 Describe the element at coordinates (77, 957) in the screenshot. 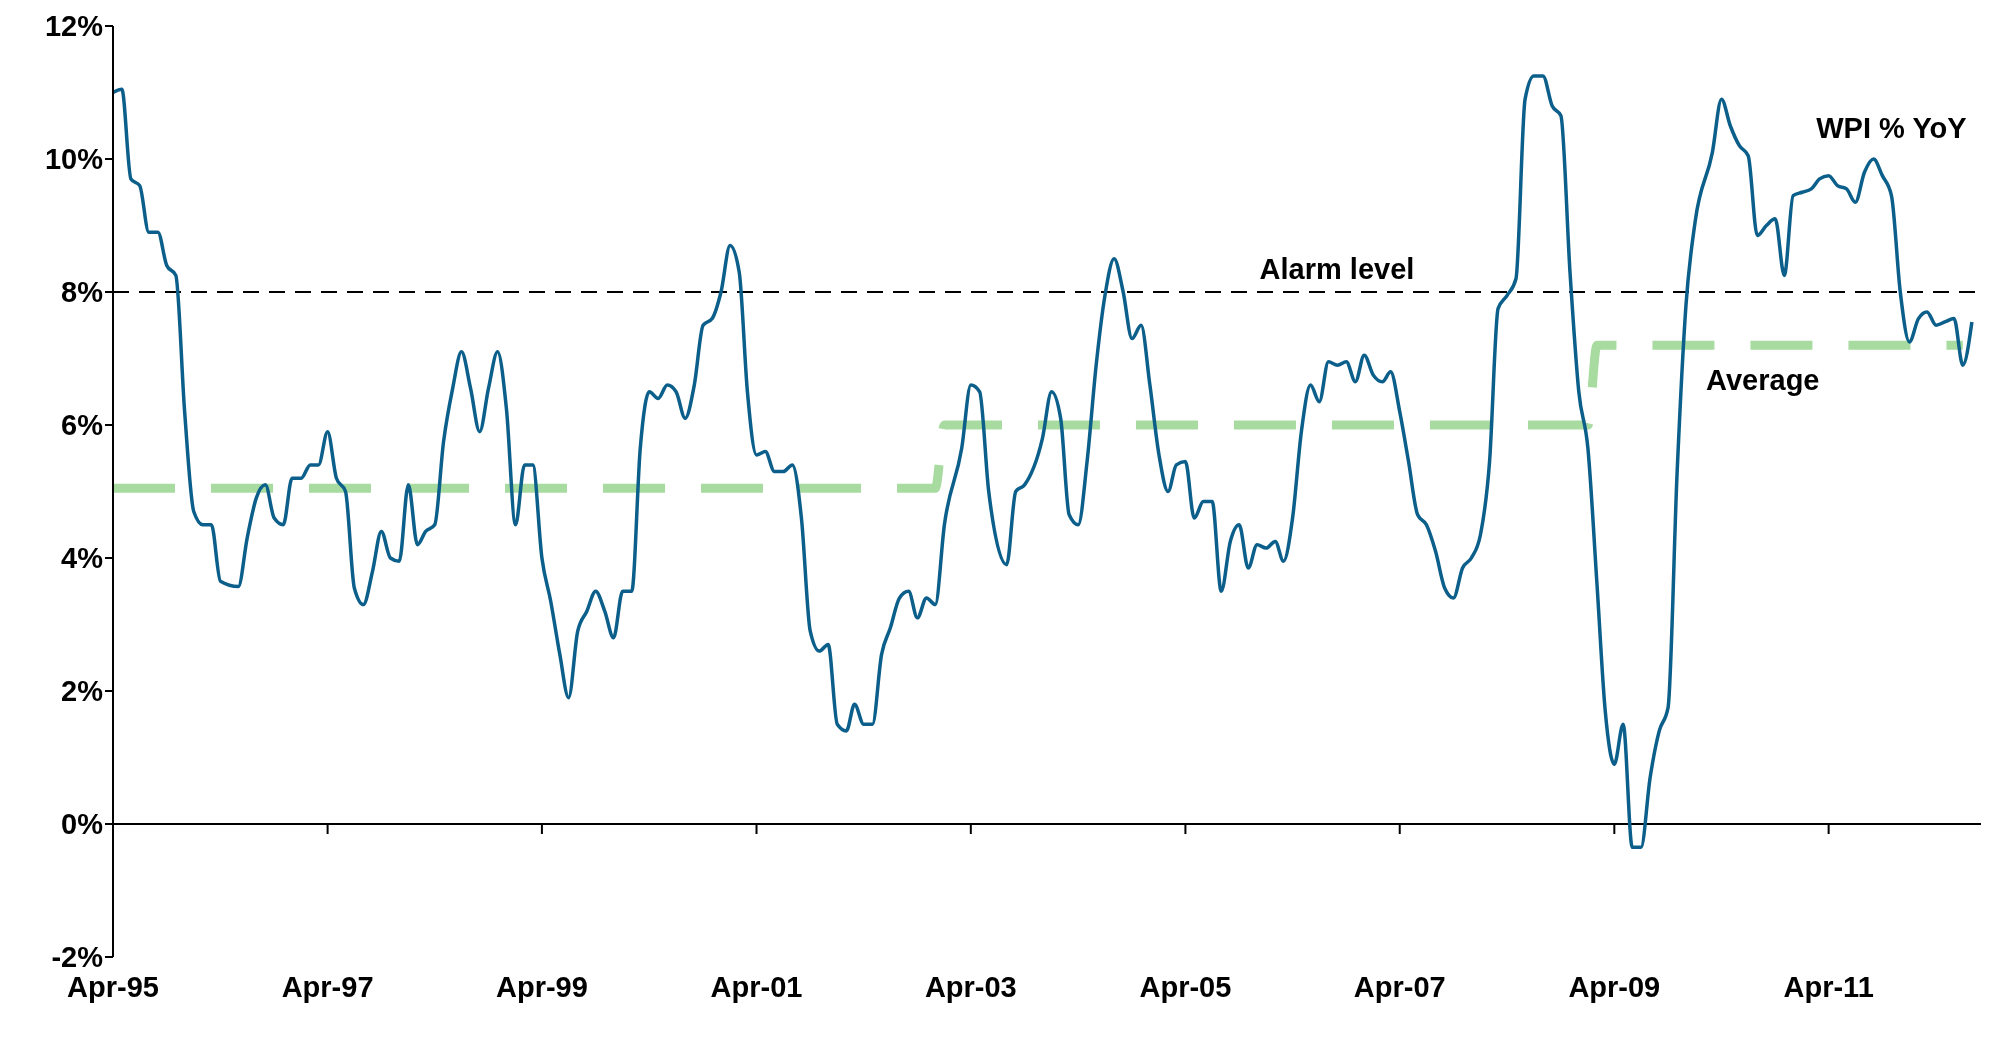

I see `y-tick-label: -2%` at that location.